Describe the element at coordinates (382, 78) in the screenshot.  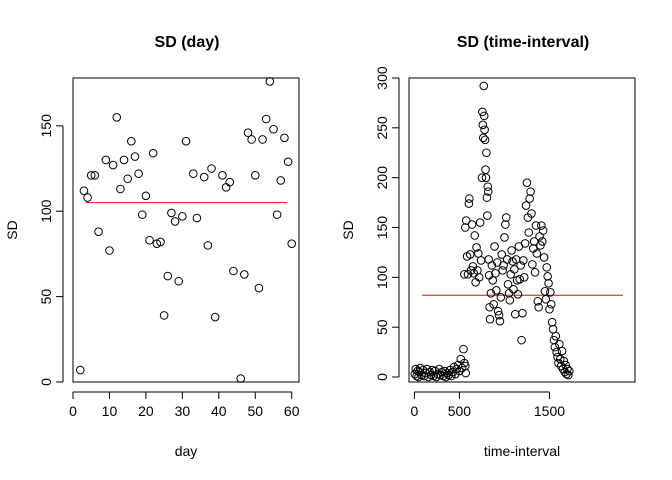
I see `y-tick-label: 300` at that location.